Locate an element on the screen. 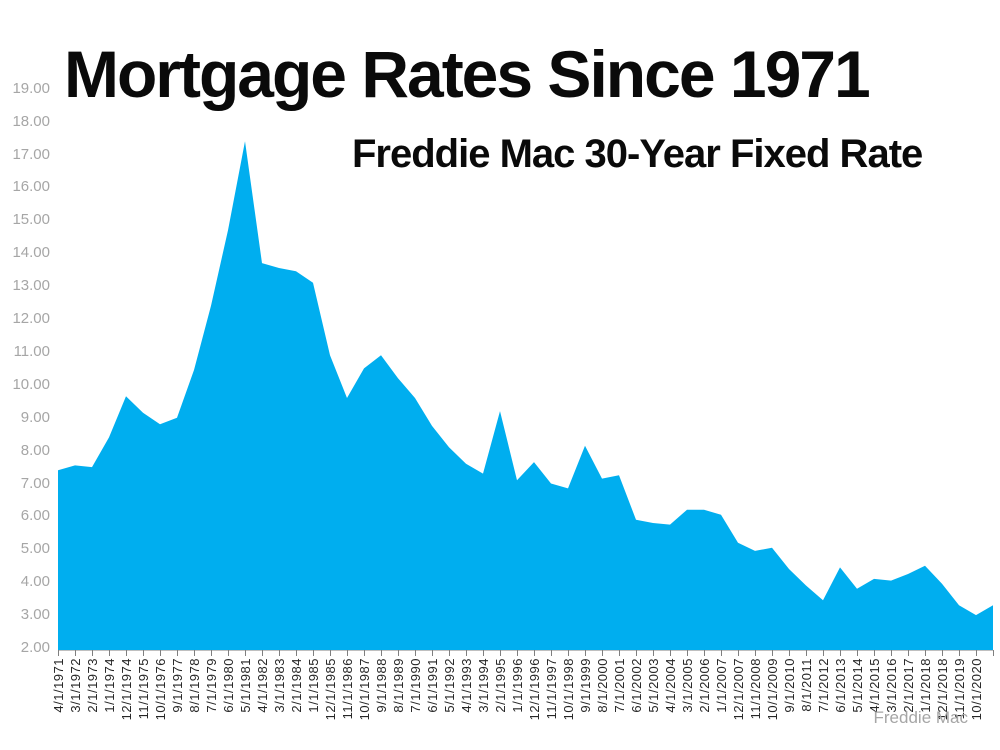  x-axis-label: 11/1/1997 is located at coordinates (551, 689).